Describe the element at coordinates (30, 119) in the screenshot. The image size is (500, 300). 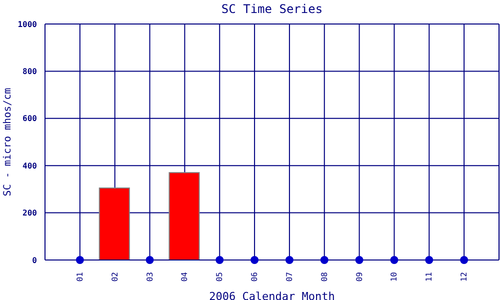
I see `y-tick-label: 600` at that location.